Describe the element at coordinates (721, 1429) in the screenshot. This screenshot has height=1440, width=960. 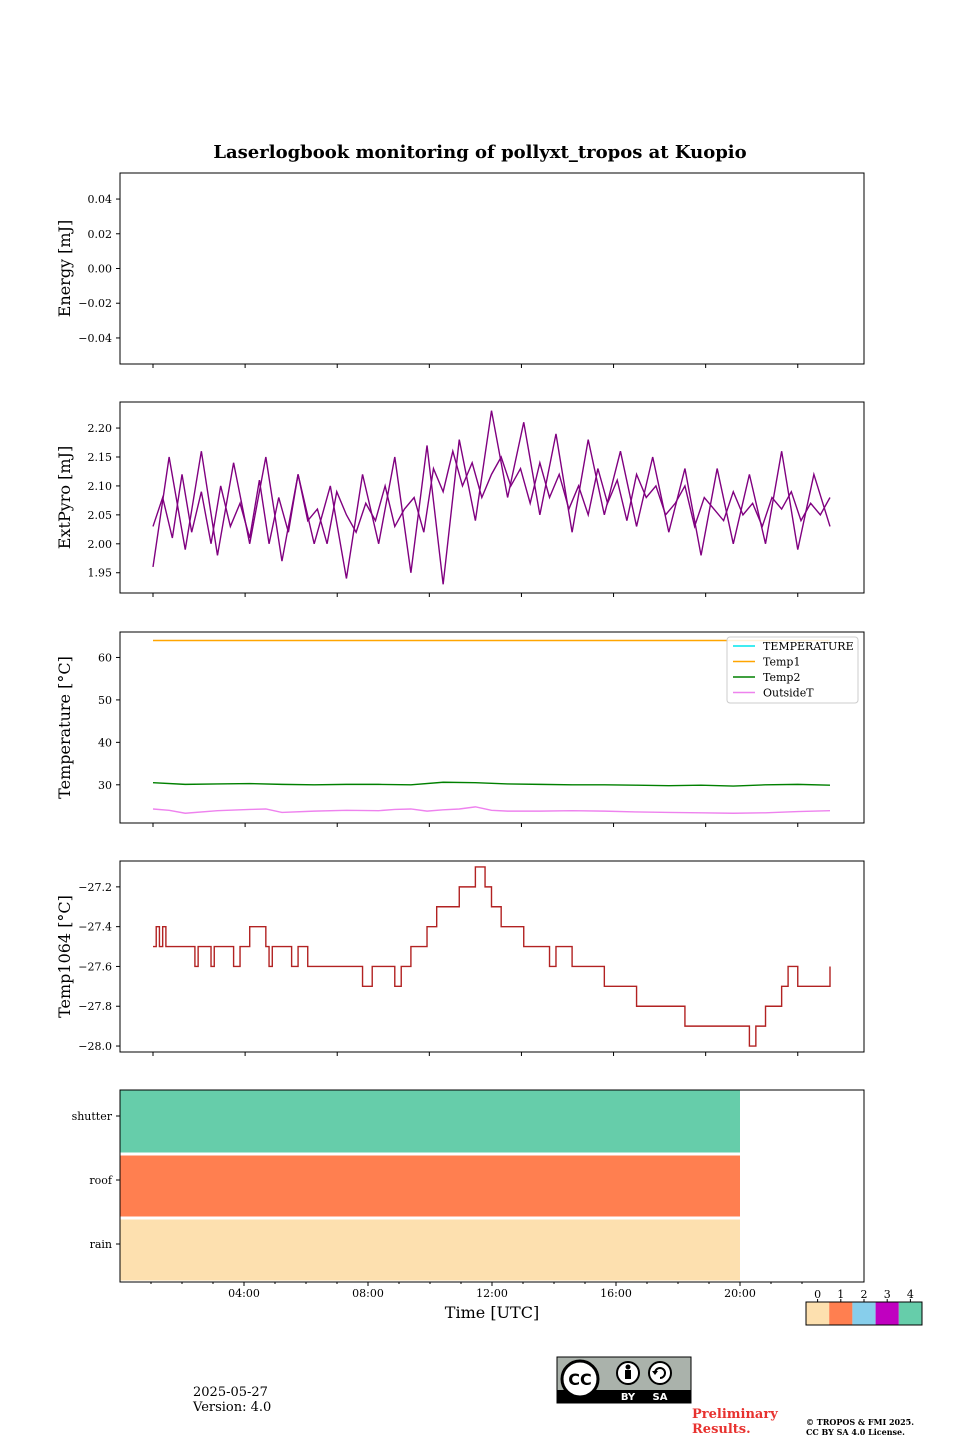
I see `preliminary-line2: Results.` at that location.